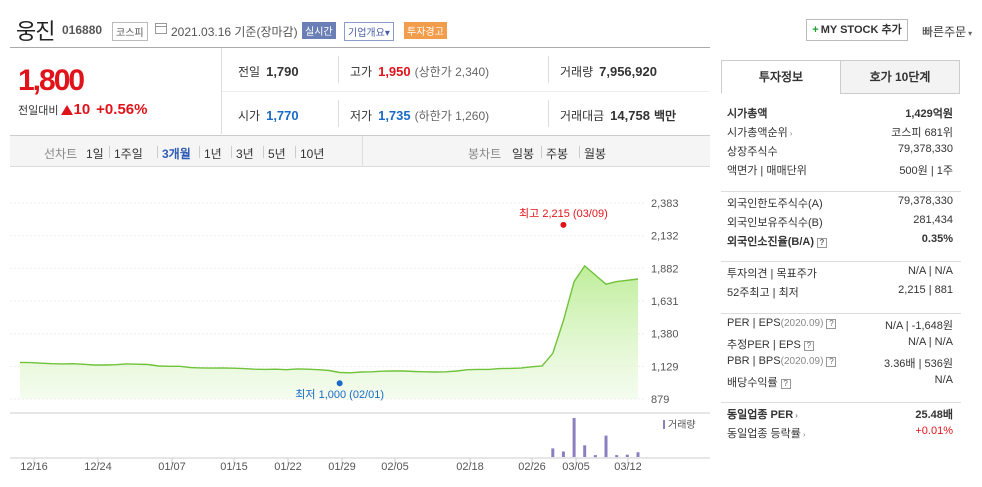  What do you see at coordinates (861, 30) in the screenshot?
I see `add-mystock-label: MY STOCK 추가` at bounding box center [861, 30].